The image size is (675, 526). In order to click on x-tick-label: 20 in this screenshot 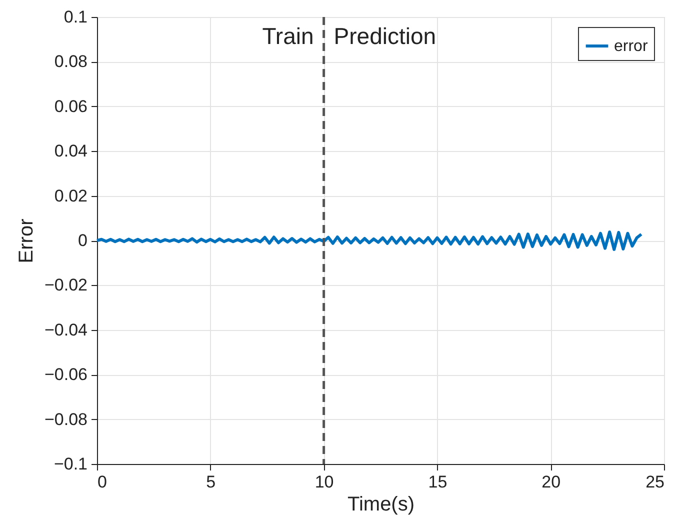, I will do `click(551, 482)`.